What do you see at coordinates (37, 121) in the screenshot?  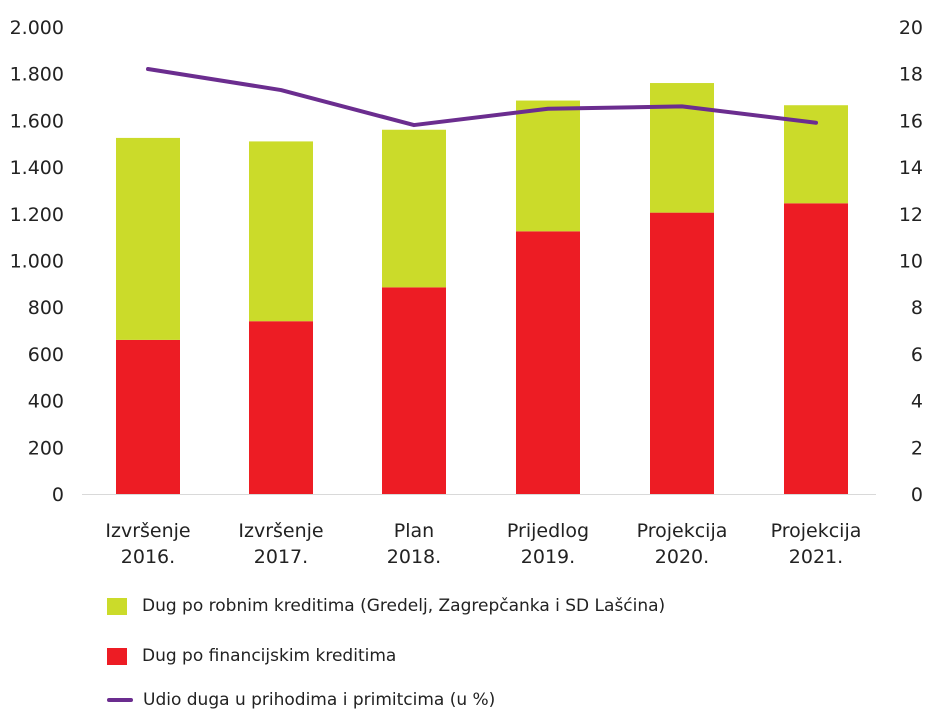 I see `left-tick-label: 1.600` at bounding box center [37, 121].